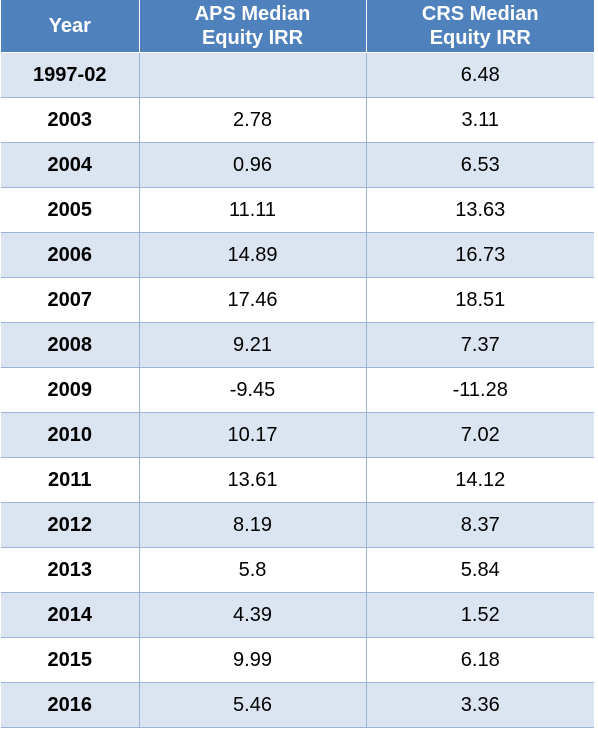 This screenshot has height=734, width=598. I want to click on cell-aps-irr: 5.46, so click(253, 705).